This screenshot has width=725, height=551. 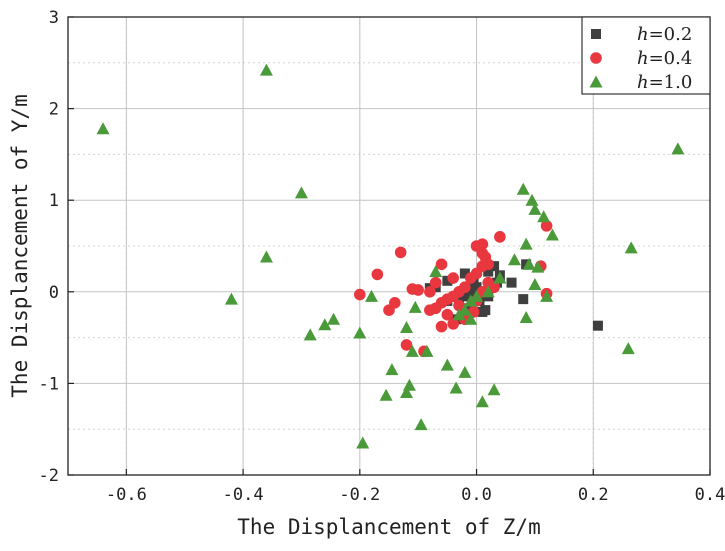 What do you see at coordinates (664, 58) in the screenshot?
I see `legend-label: h=0.4` at bounding box center [664, 58].